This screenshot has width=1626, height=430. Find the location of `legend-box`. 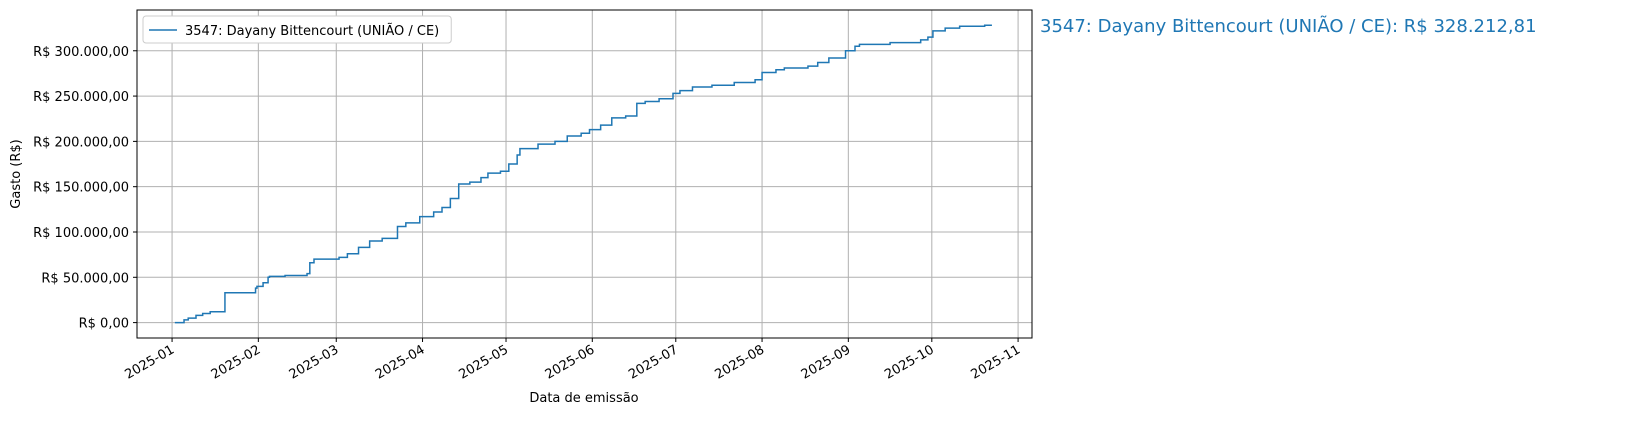

legend-box is located at coordinates (297, 29).